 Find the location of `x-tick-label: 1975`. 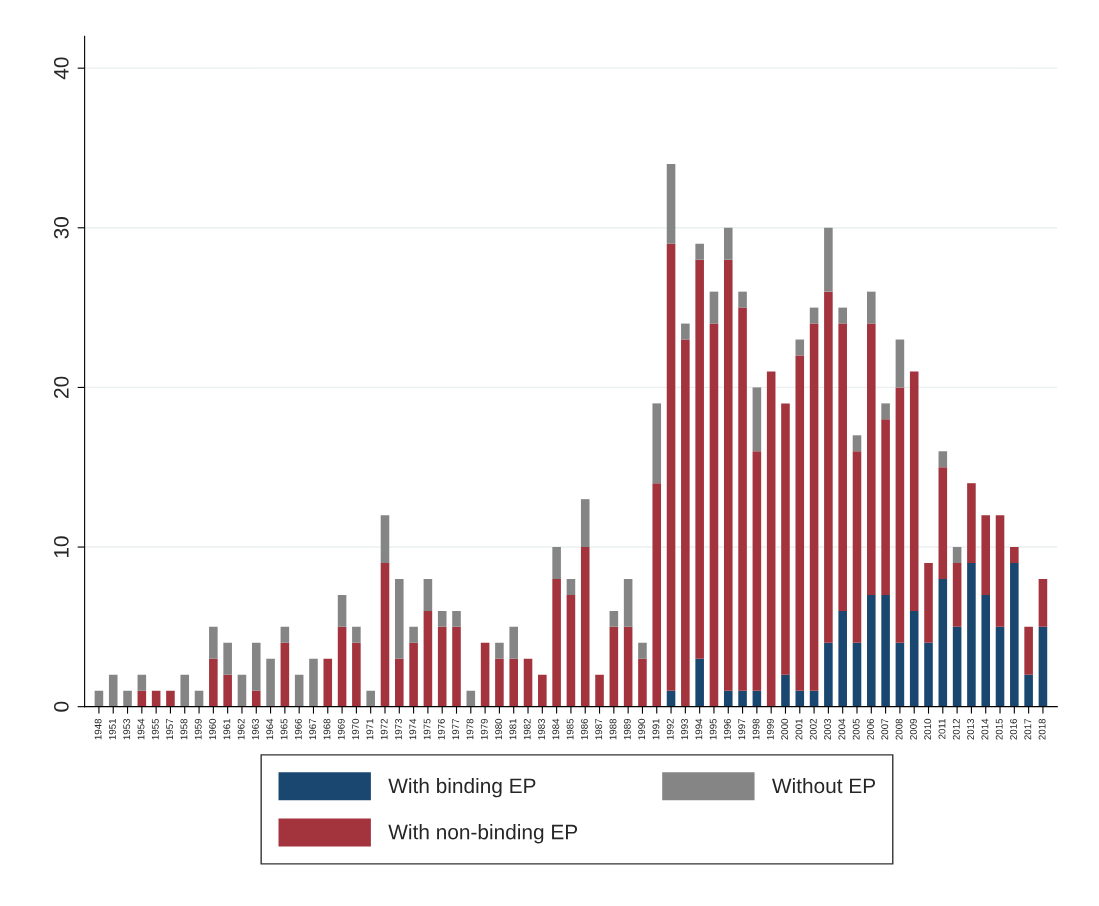

x-tick-label: 1975 is located at coordinates (427, 729).